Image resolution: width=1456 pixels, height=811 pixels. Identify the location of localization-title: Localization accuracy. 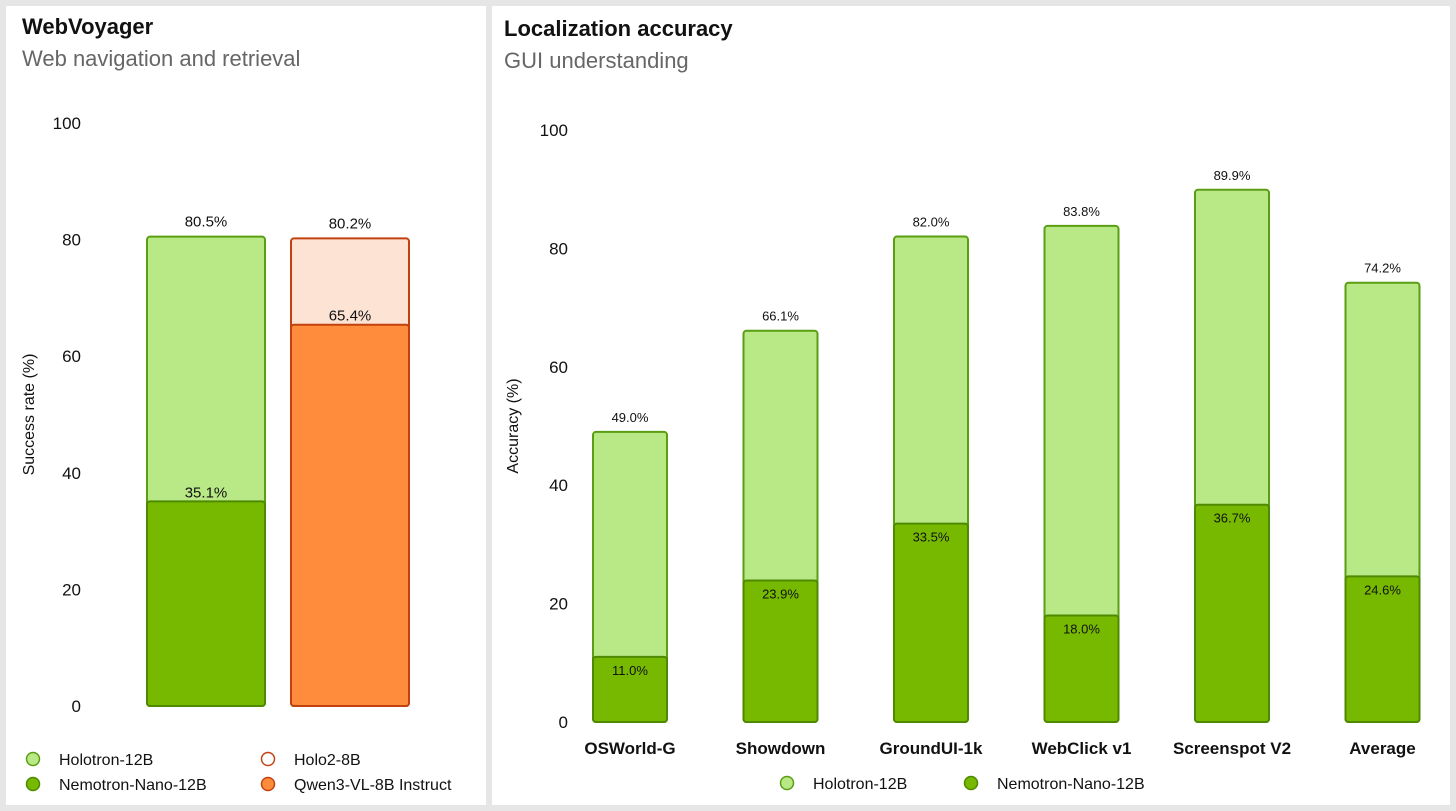
(618, 28).